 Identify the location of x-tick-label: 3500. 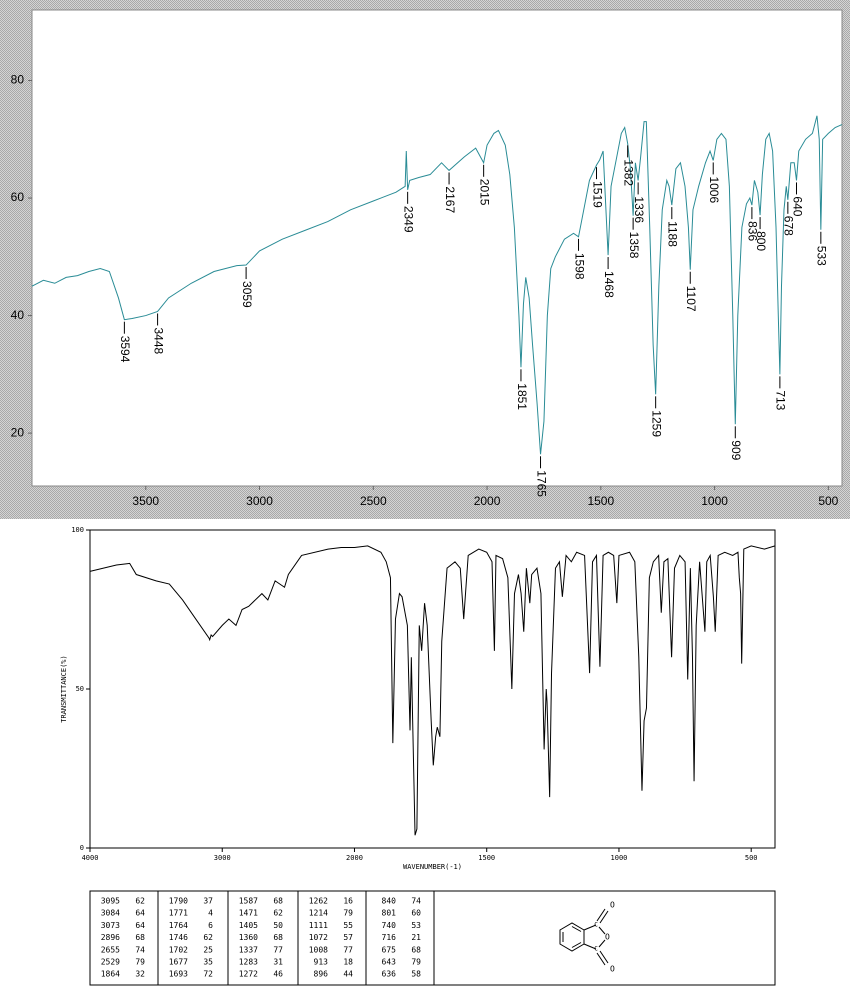
(145, 501).